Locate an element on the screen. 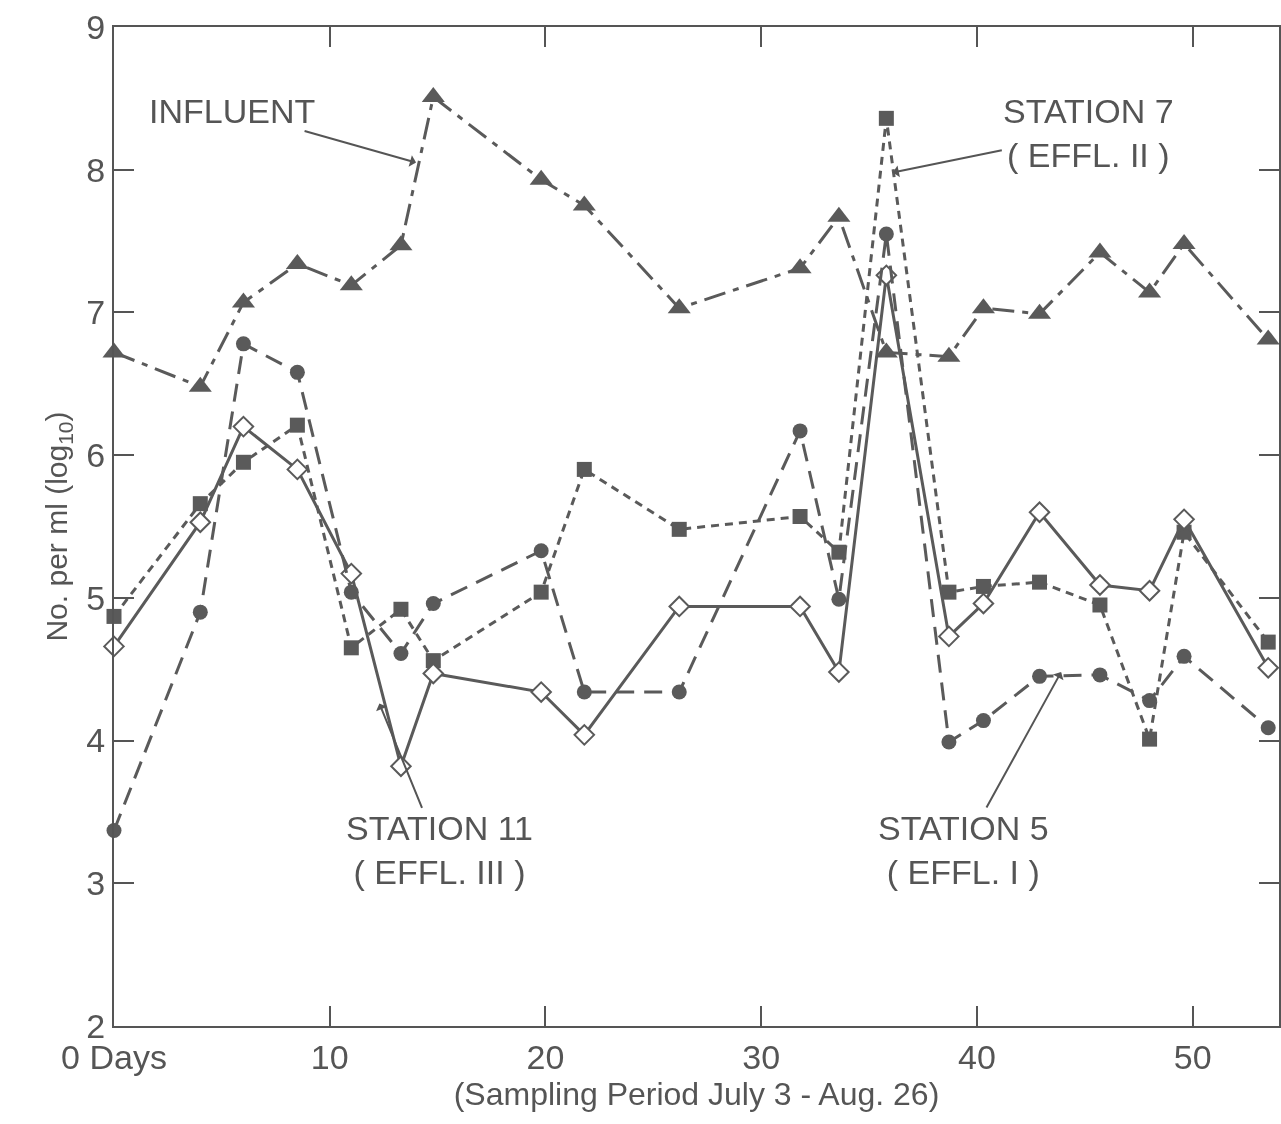 Image resolution: width=1281 pixels, height=1124 pixels. x-tick-label: 10 is located at coordinates (329, 1056).